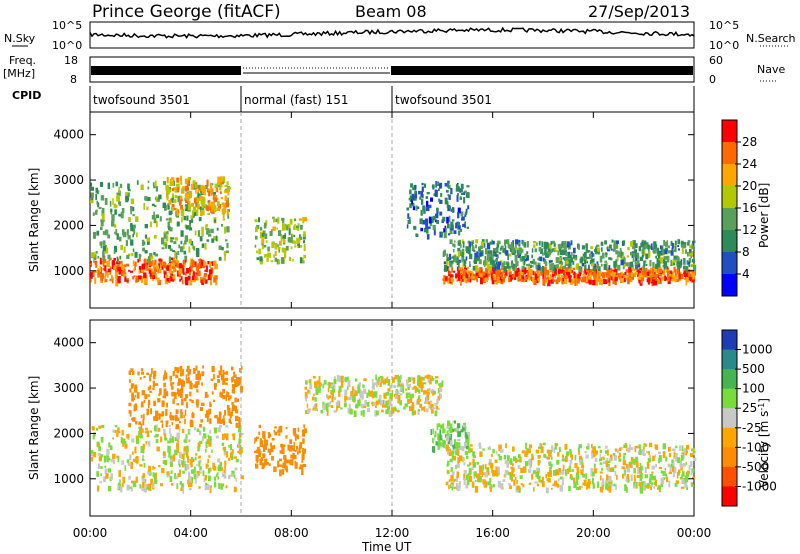 The height and width of the screenshot is (554, 800). What do you see at coordinates (712, 79) in the screenshot?
I see `nave-tick-bottom: 0` at bounding box center [712, 79].